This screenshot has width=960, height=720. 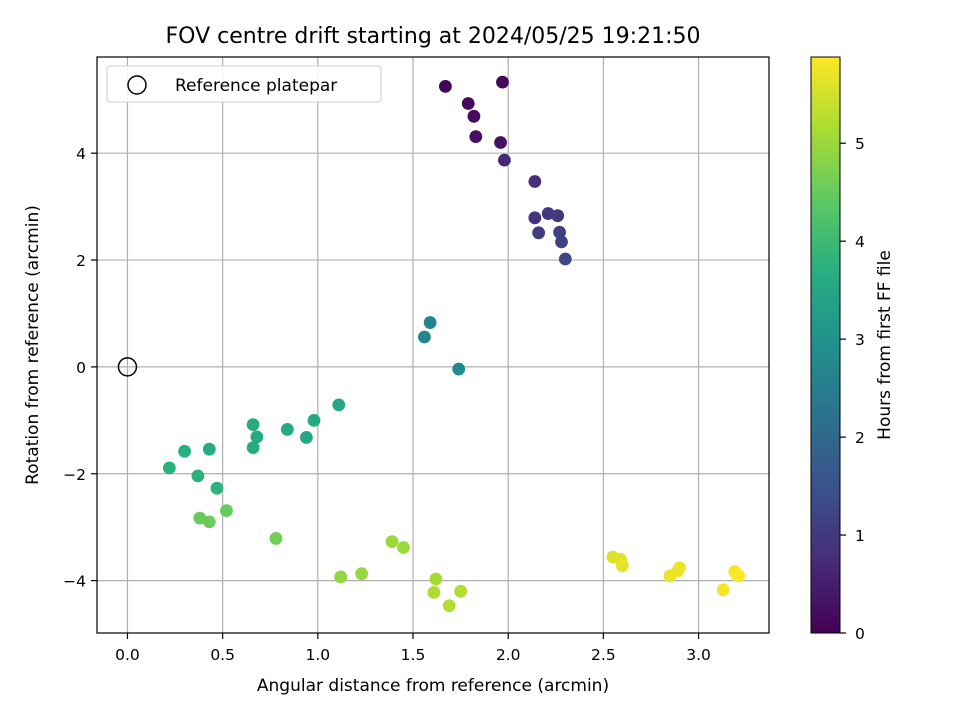 What do you see at coordinates (137, 85) in the screenshot?
I see `legend-marker-icon` at bounding box center [137, 85].